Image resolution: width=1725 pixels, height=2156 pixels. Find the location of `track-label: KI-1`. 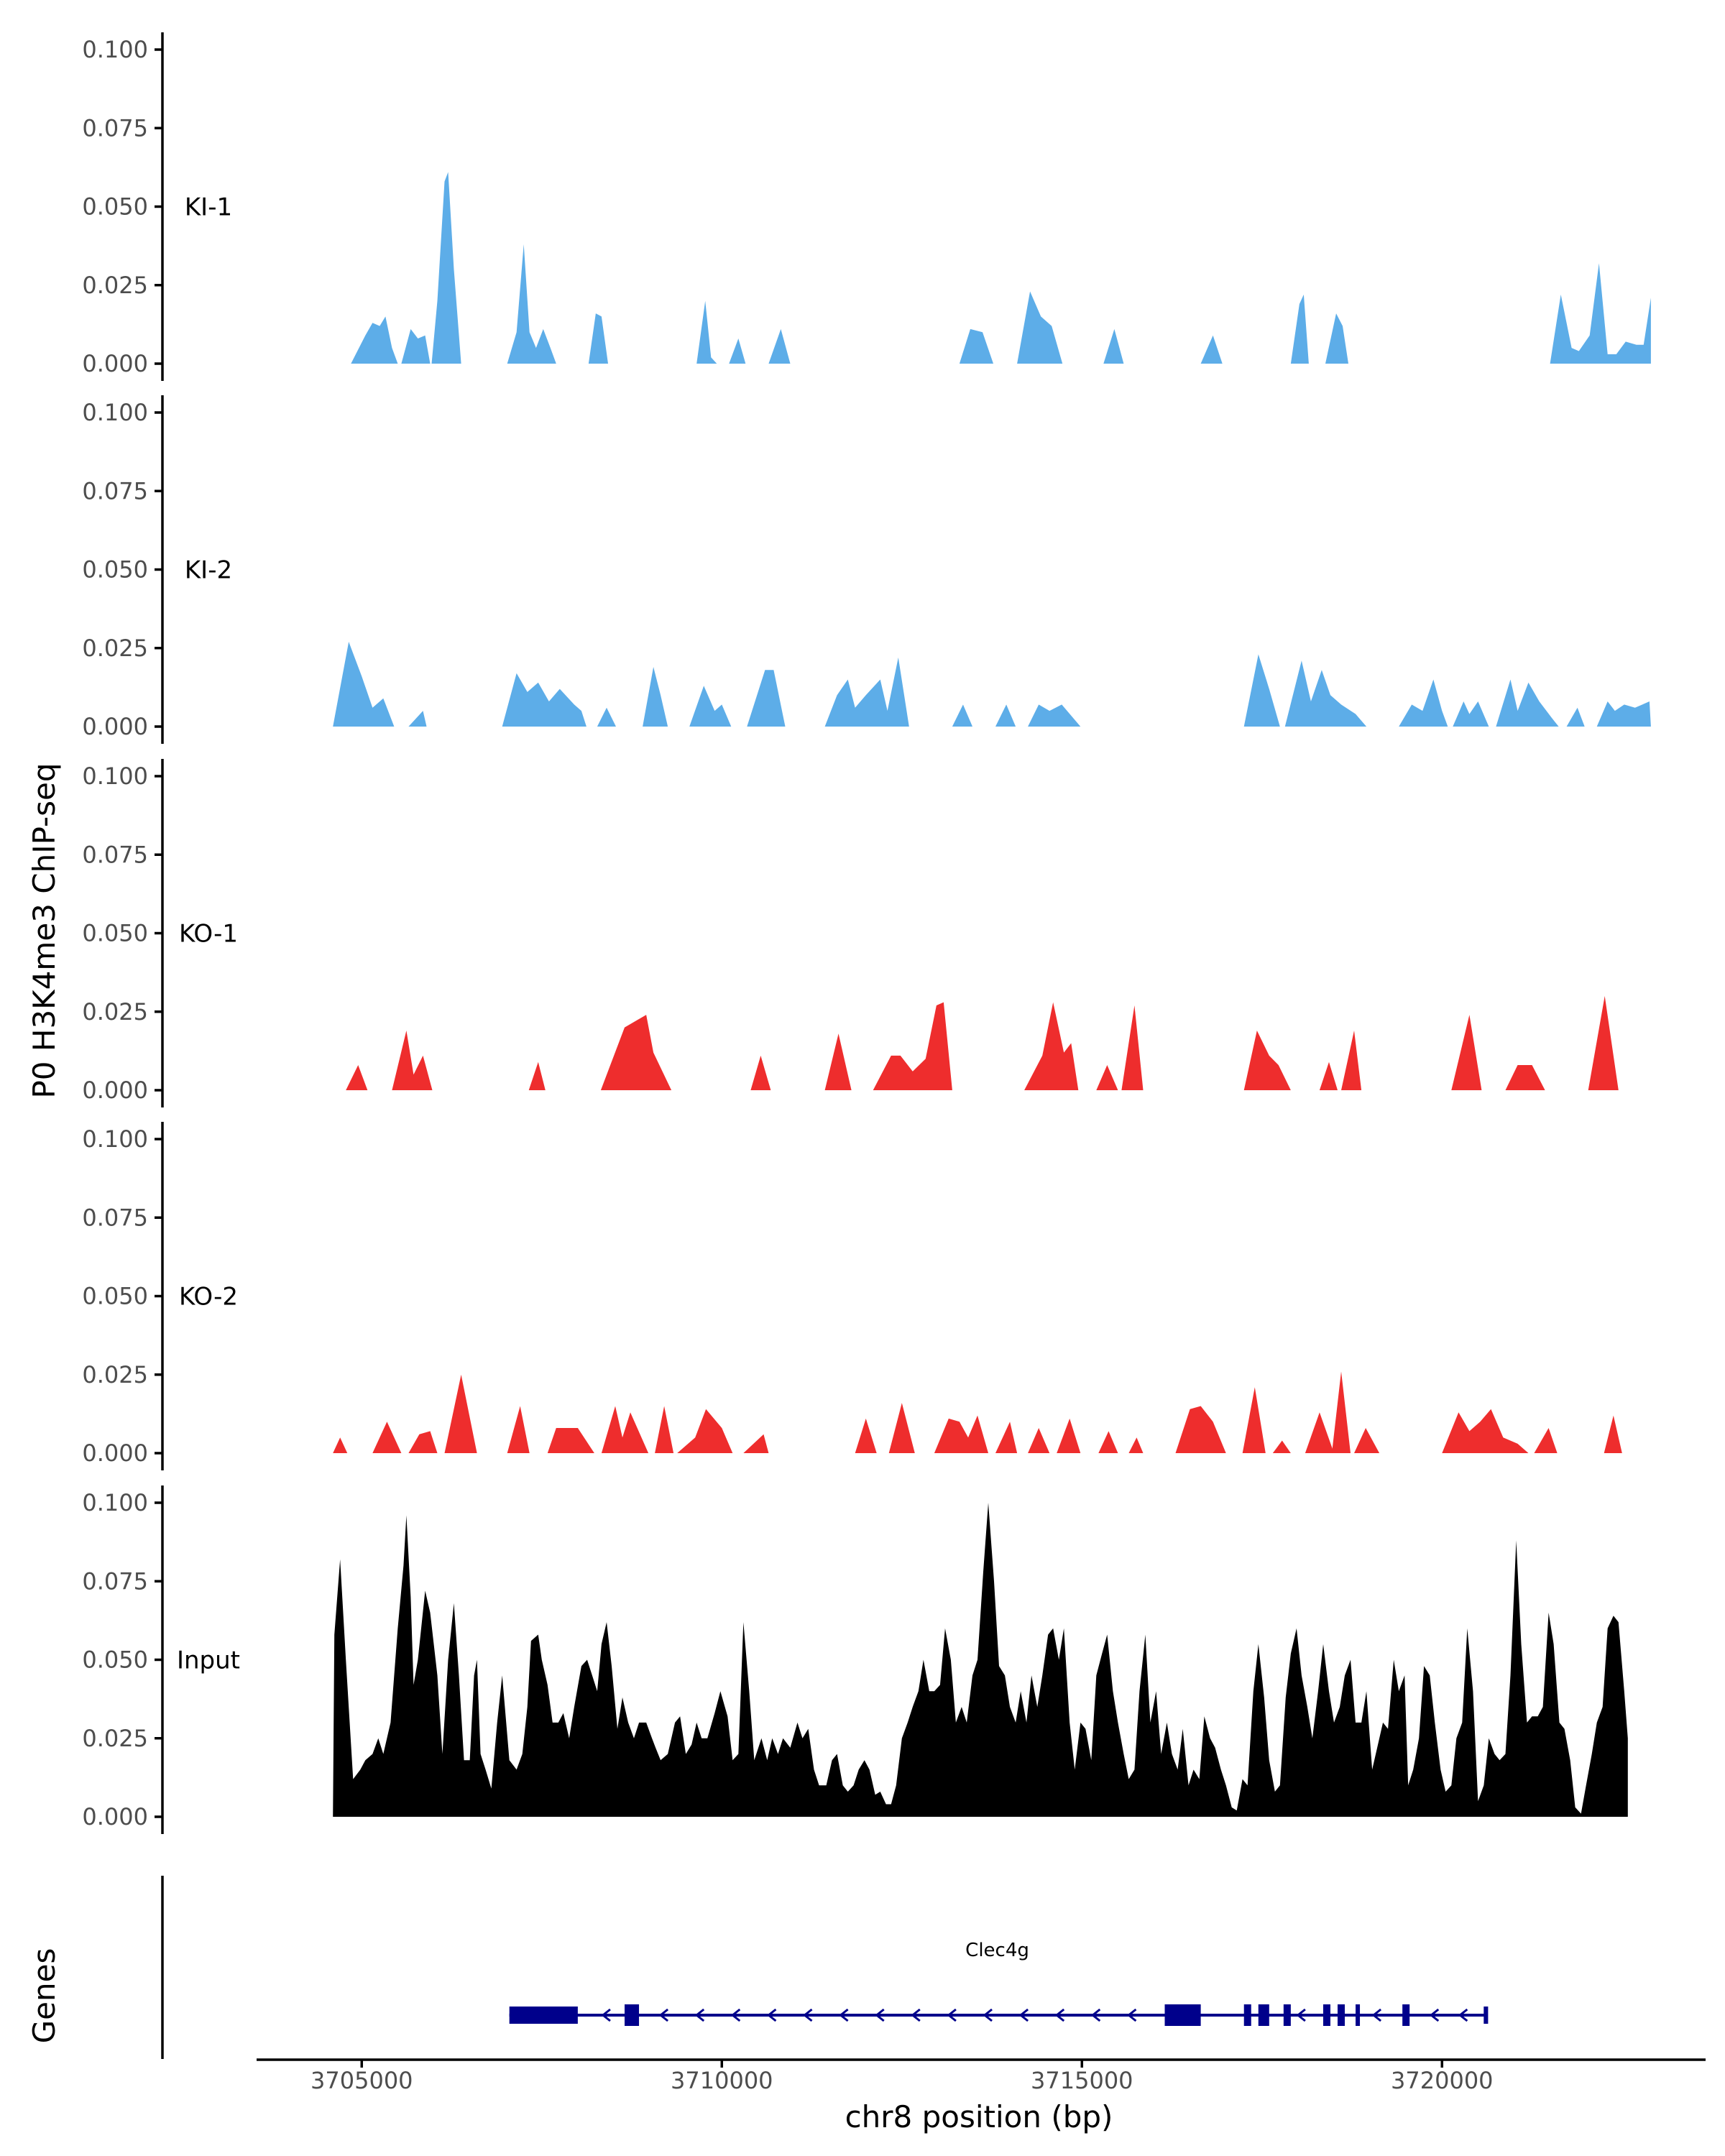

track-label: KI-1 is located at coordinates (208, 208).